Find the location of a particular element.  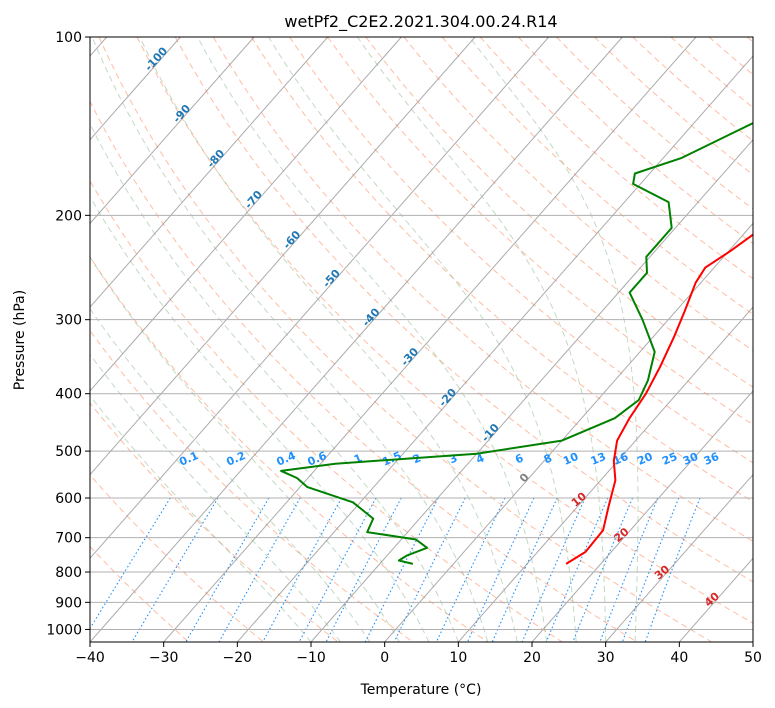

y-tick-label: 1000 is located at coordinates (64, 630).